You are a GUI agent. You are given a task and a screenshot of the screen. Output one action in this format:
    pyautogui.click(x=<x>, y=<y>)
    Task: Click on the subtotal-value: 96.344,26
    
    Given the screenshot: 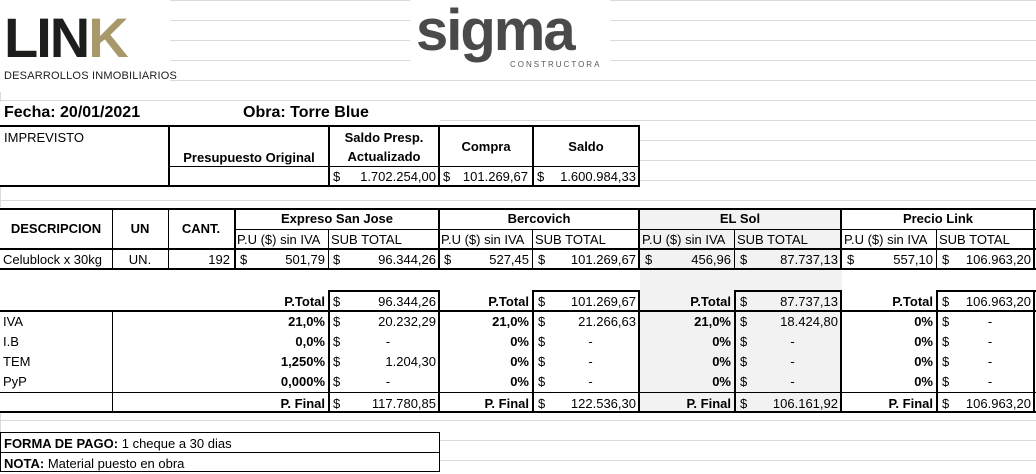 What is the action you would take?
    pyautogui.click(x=407, y=259)
    